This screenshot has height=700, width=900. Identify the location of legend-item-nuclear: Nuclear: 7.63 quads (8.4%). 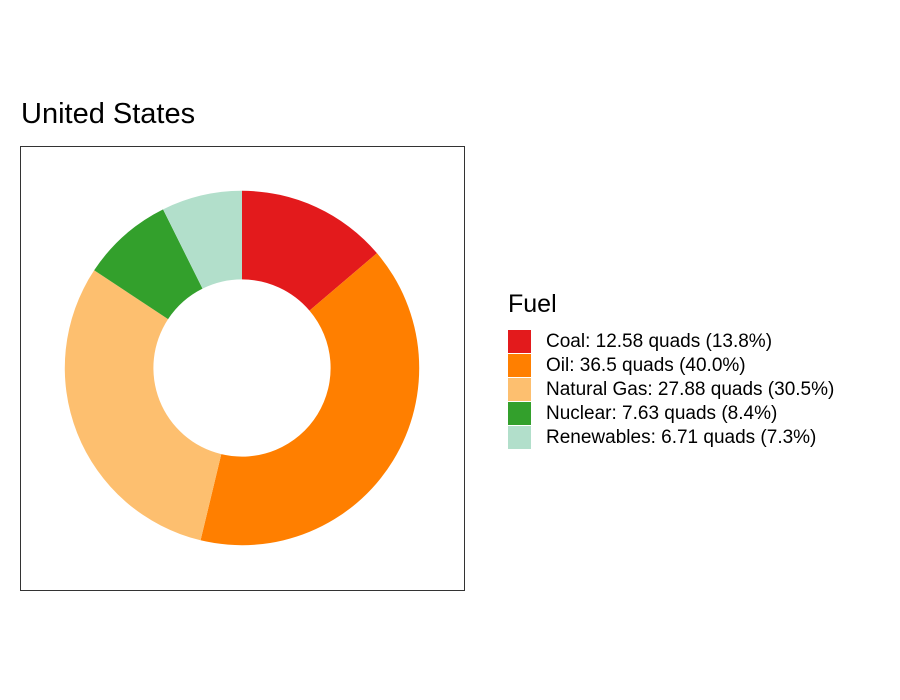
(671, 413).